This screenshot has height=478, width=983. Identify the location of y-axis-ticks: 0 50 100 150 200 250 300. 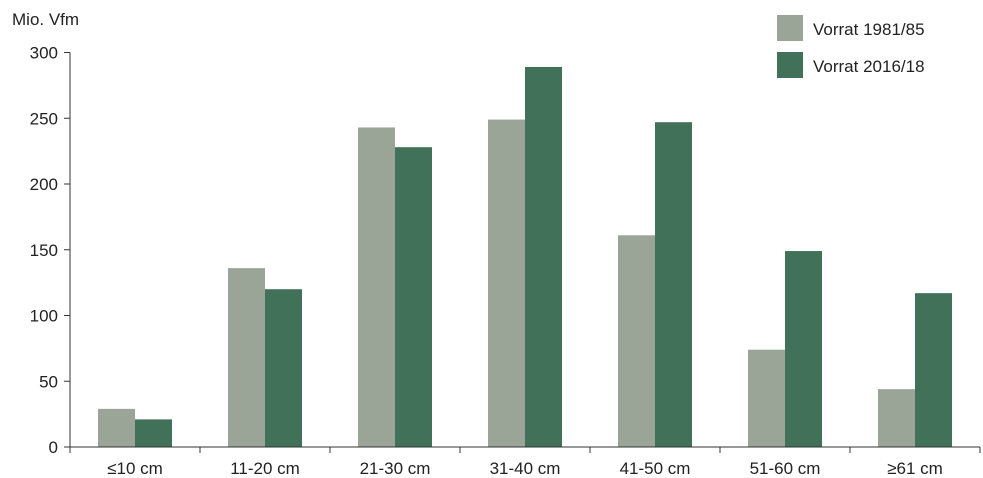
(50, 250).